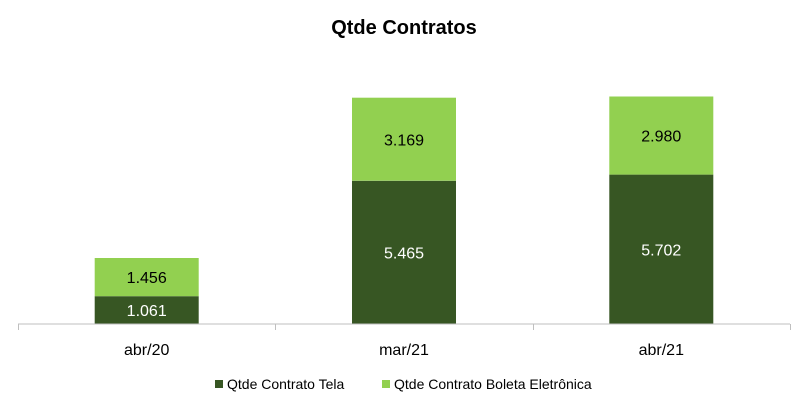 The image size is (808, 409). I want to click on data-label: 5.465, so click(404, 253).